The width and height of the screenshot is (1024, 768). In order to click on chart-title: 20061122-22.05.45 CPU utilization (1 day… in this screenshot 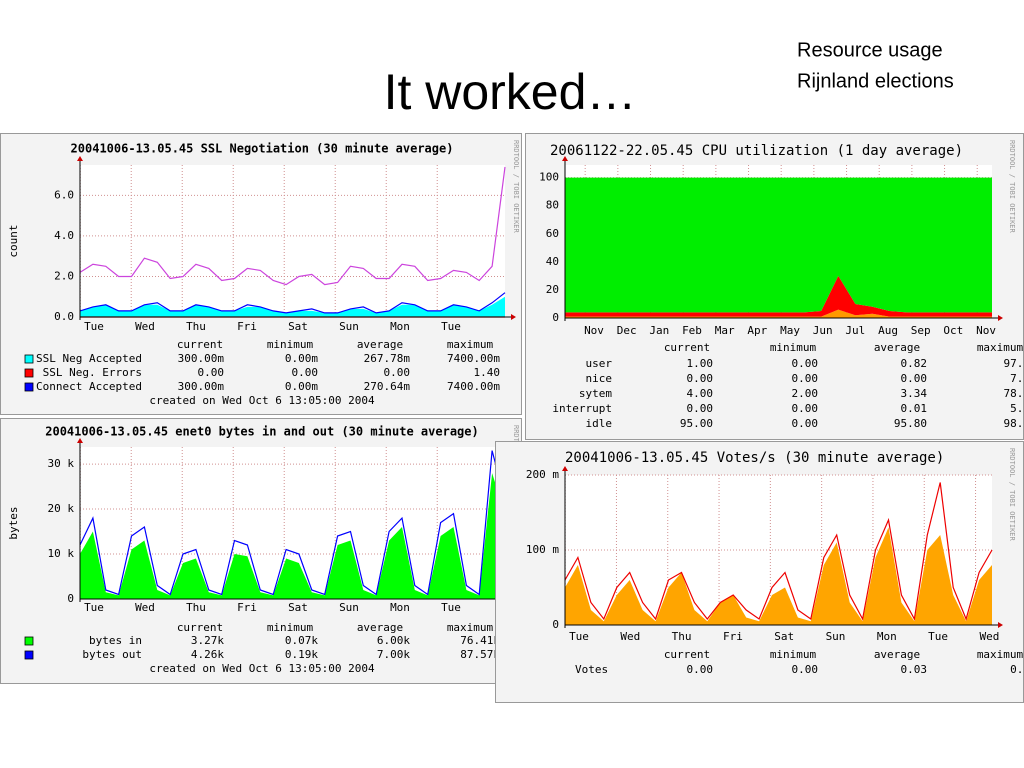, I will do `click(756, 151)`.